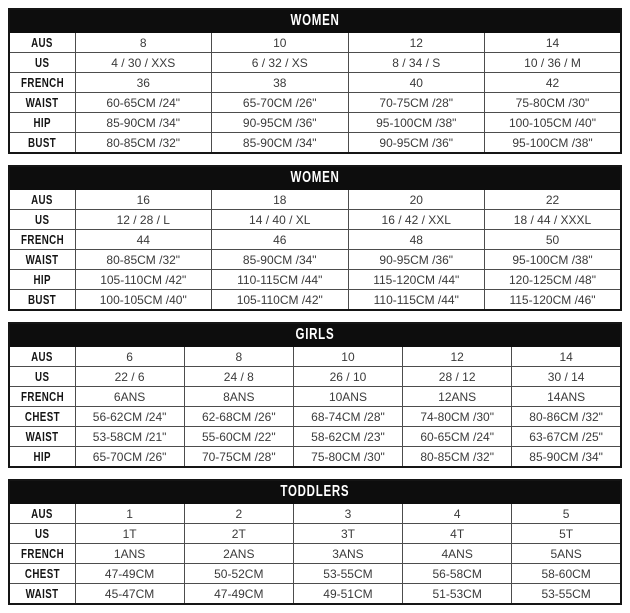 This screenshot has height=613, width=630. Describe the element at coordinates (238, 533) in the screenshot. I see `size-cell: 2T` at that location.